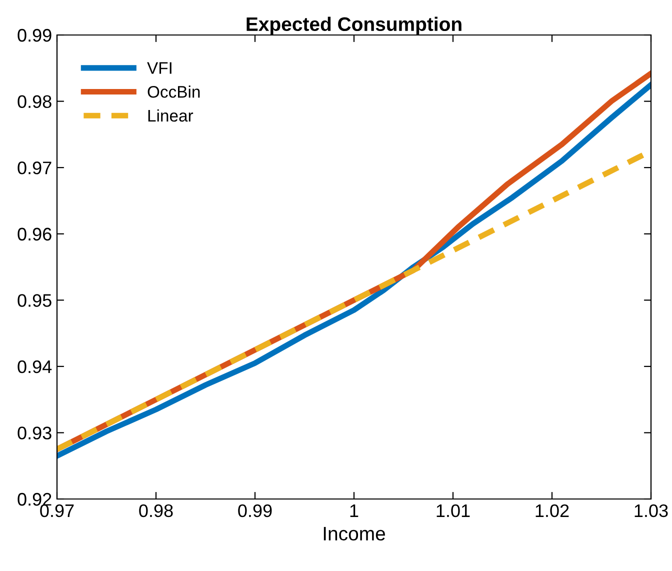 This screenshot has height=571, width=672. Describe the element at coordinates (35, 300) in the screenshot. I see `y-tick-label: 0.95` at that location.